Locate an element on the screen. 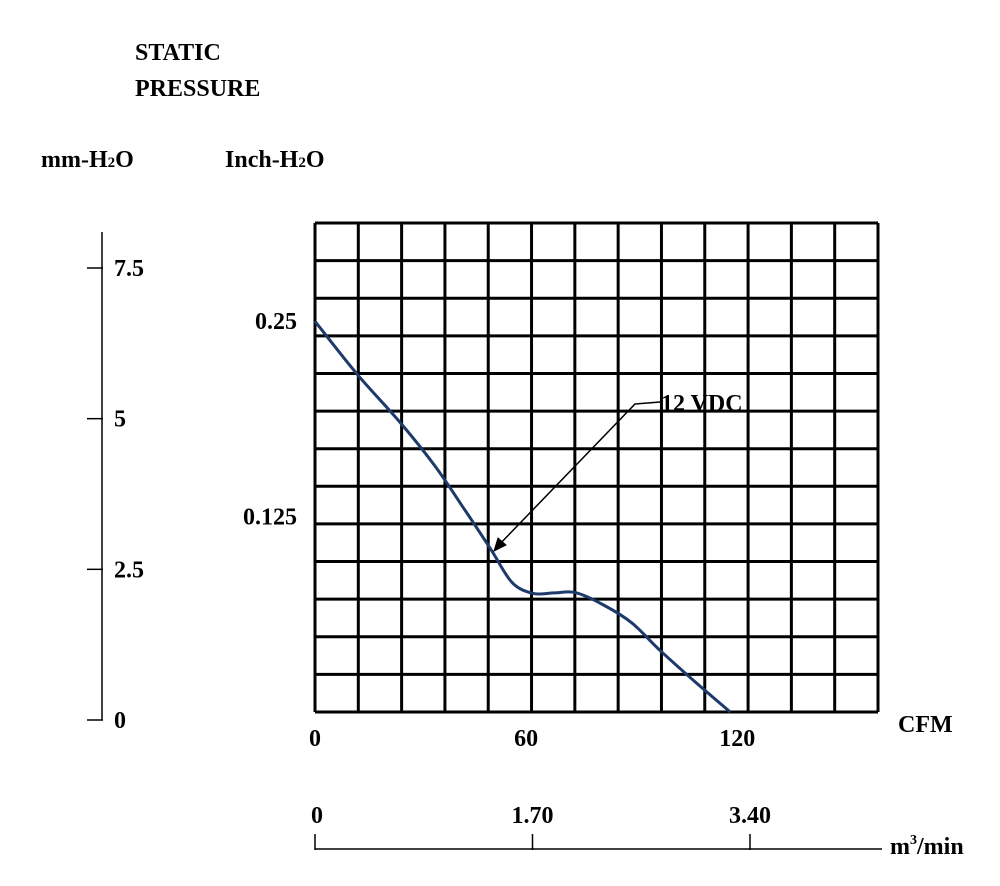 The height and width of the screenshot is (886, 1000). mm-tick-label: 0 is located at coordinates (120, 721).